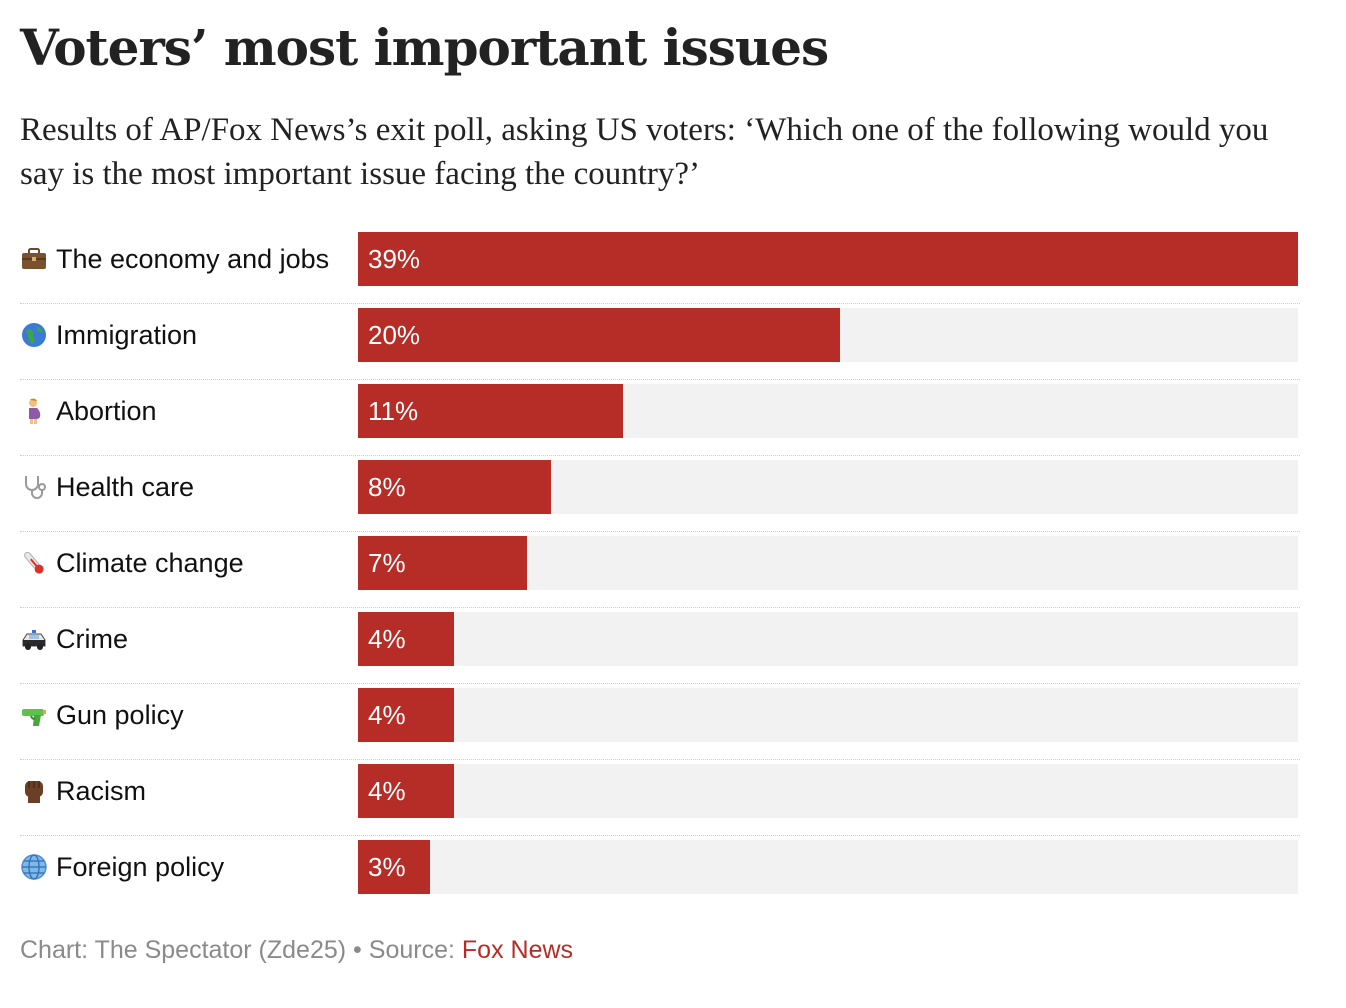  I want to click on category-label-text: Abortion, so click(106, 410).